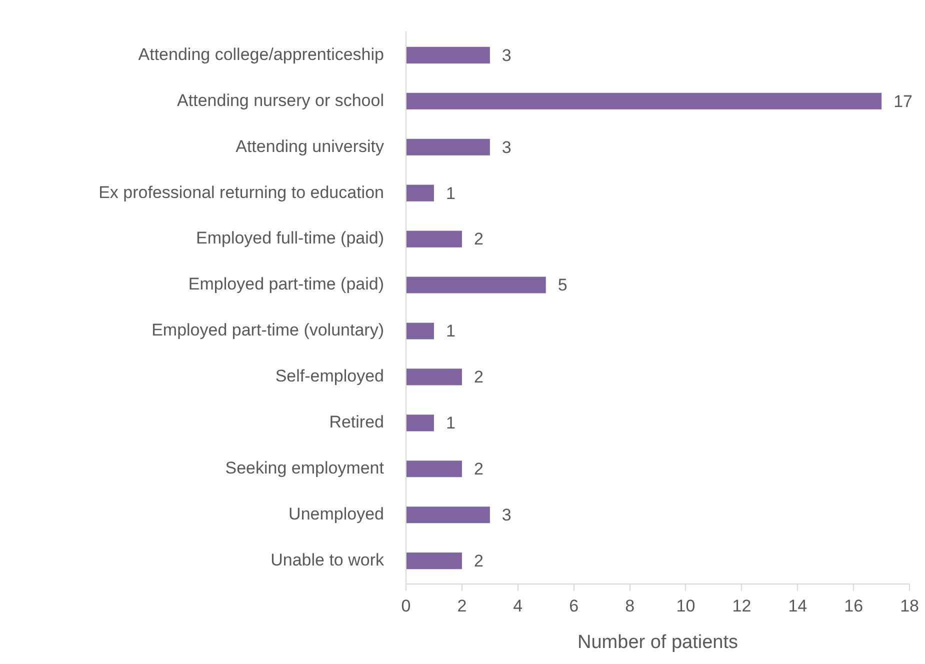 Image resolution: width=925 pixels, height=664 pixels. What do you see at coordinates (304, 468) in the screenshot?
I see `y-tick-label: Seeking employment` at bounding box center [304, 468].